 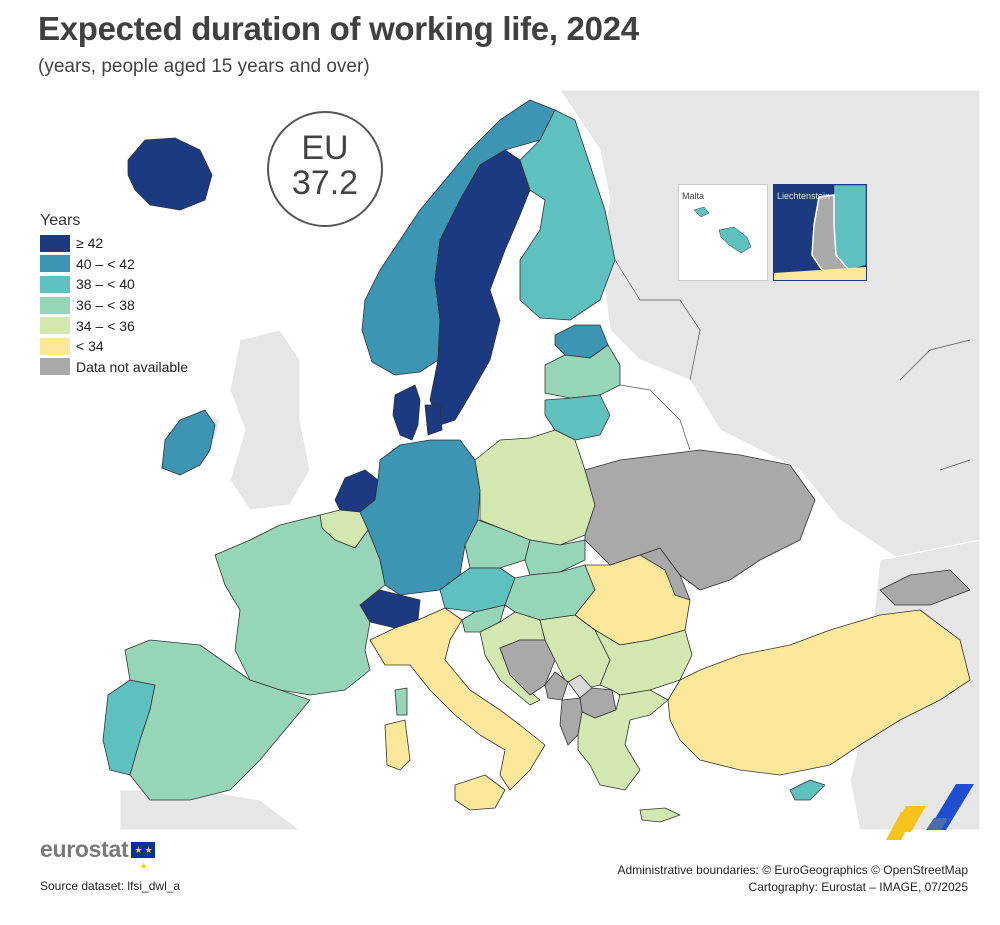 I want to click on eu-label: EU, so click(x=325, y=148).